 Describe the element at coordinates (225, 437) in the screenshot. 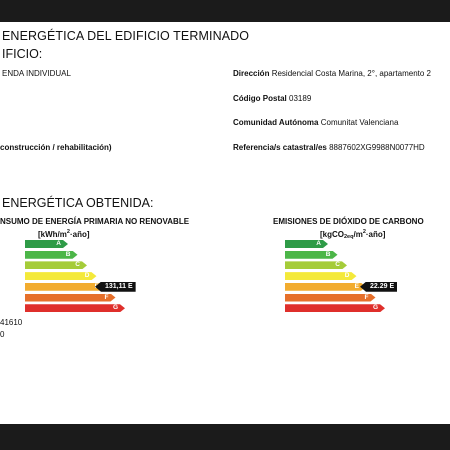

I see `bottom-black-bar` at that location.